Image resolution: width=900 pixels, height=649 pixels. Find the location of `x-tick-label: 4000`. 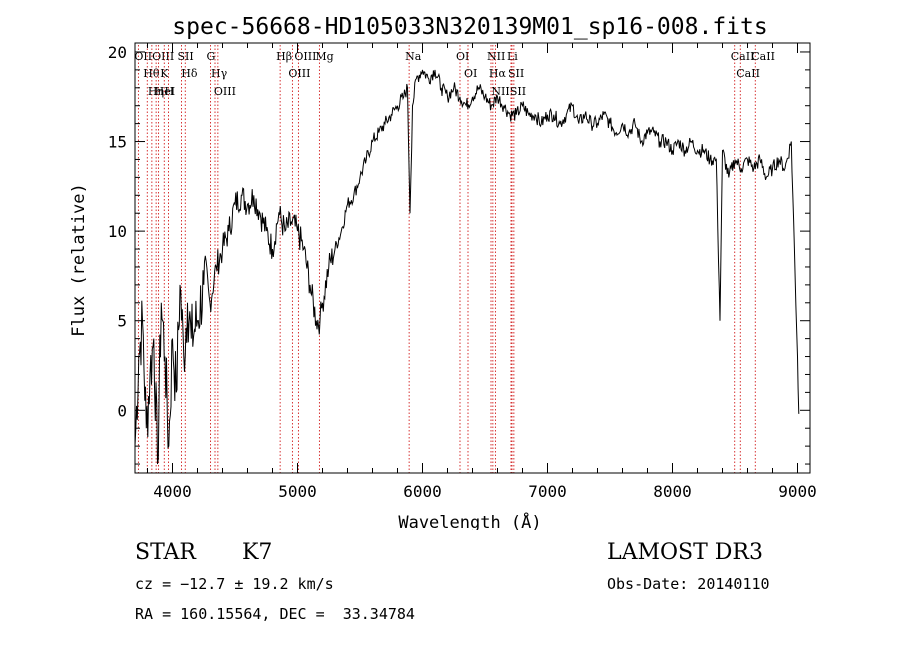

x-tick-label: 4000 is located at coordinates (172, 491).